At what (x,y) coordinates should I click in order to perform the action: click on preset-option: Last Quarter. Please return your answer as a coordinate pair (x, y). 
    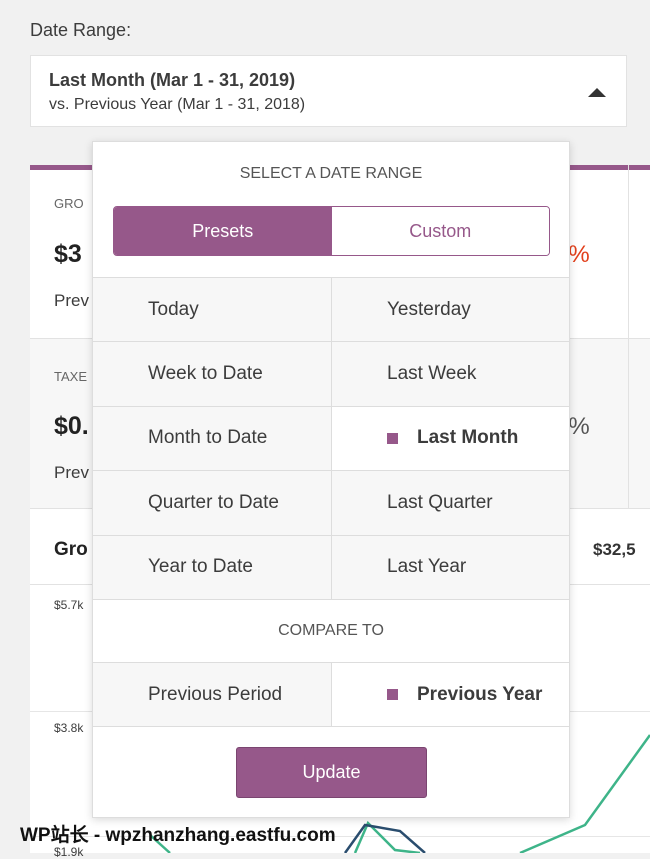
    Looking at the image, I should click on (451, 503).